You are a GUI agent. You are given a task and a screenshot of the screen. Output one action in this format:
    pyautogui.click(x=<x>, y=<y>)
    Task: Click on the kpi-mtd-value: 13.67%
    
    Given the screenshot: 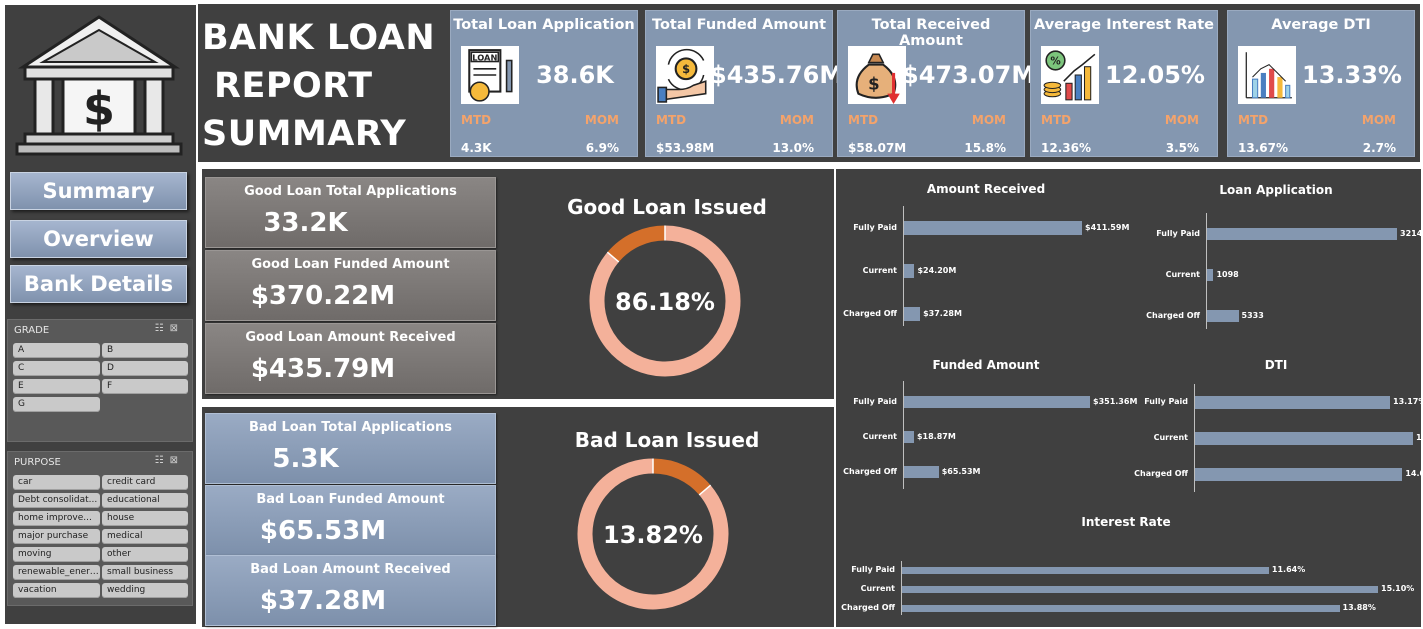 What is the action you would take?
    pyautogui.click(x=1263, y=148)
    